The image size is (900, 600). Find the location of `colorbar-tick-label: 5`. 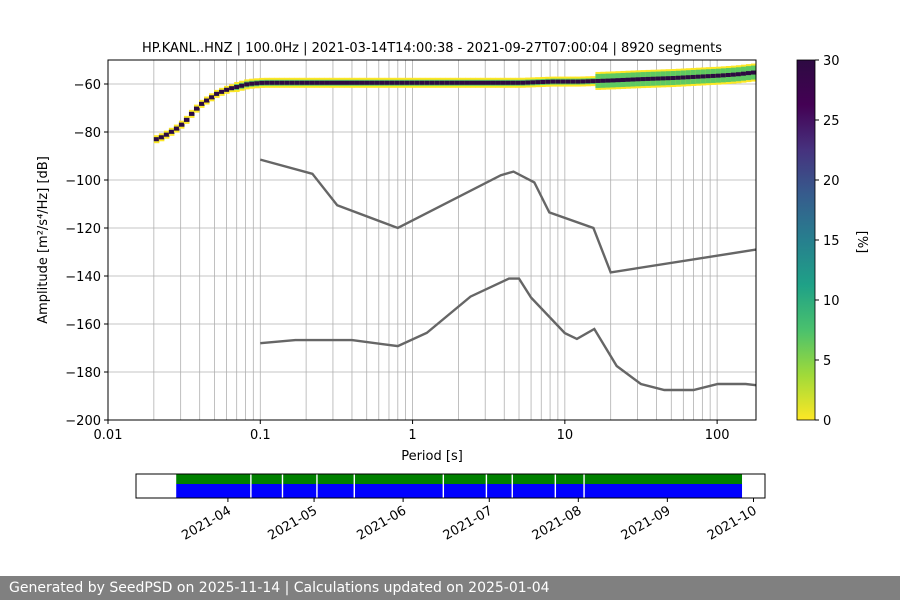

colorbar-tick-label: 5 is located at coordinates (827, 361).